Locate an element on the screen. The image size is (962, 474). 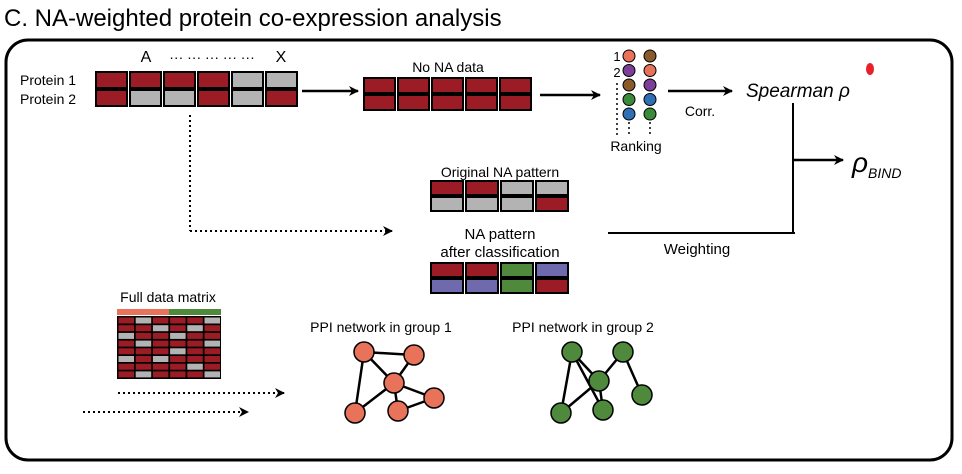
ranking-dot-col1 is located at coordinates (629, 85).